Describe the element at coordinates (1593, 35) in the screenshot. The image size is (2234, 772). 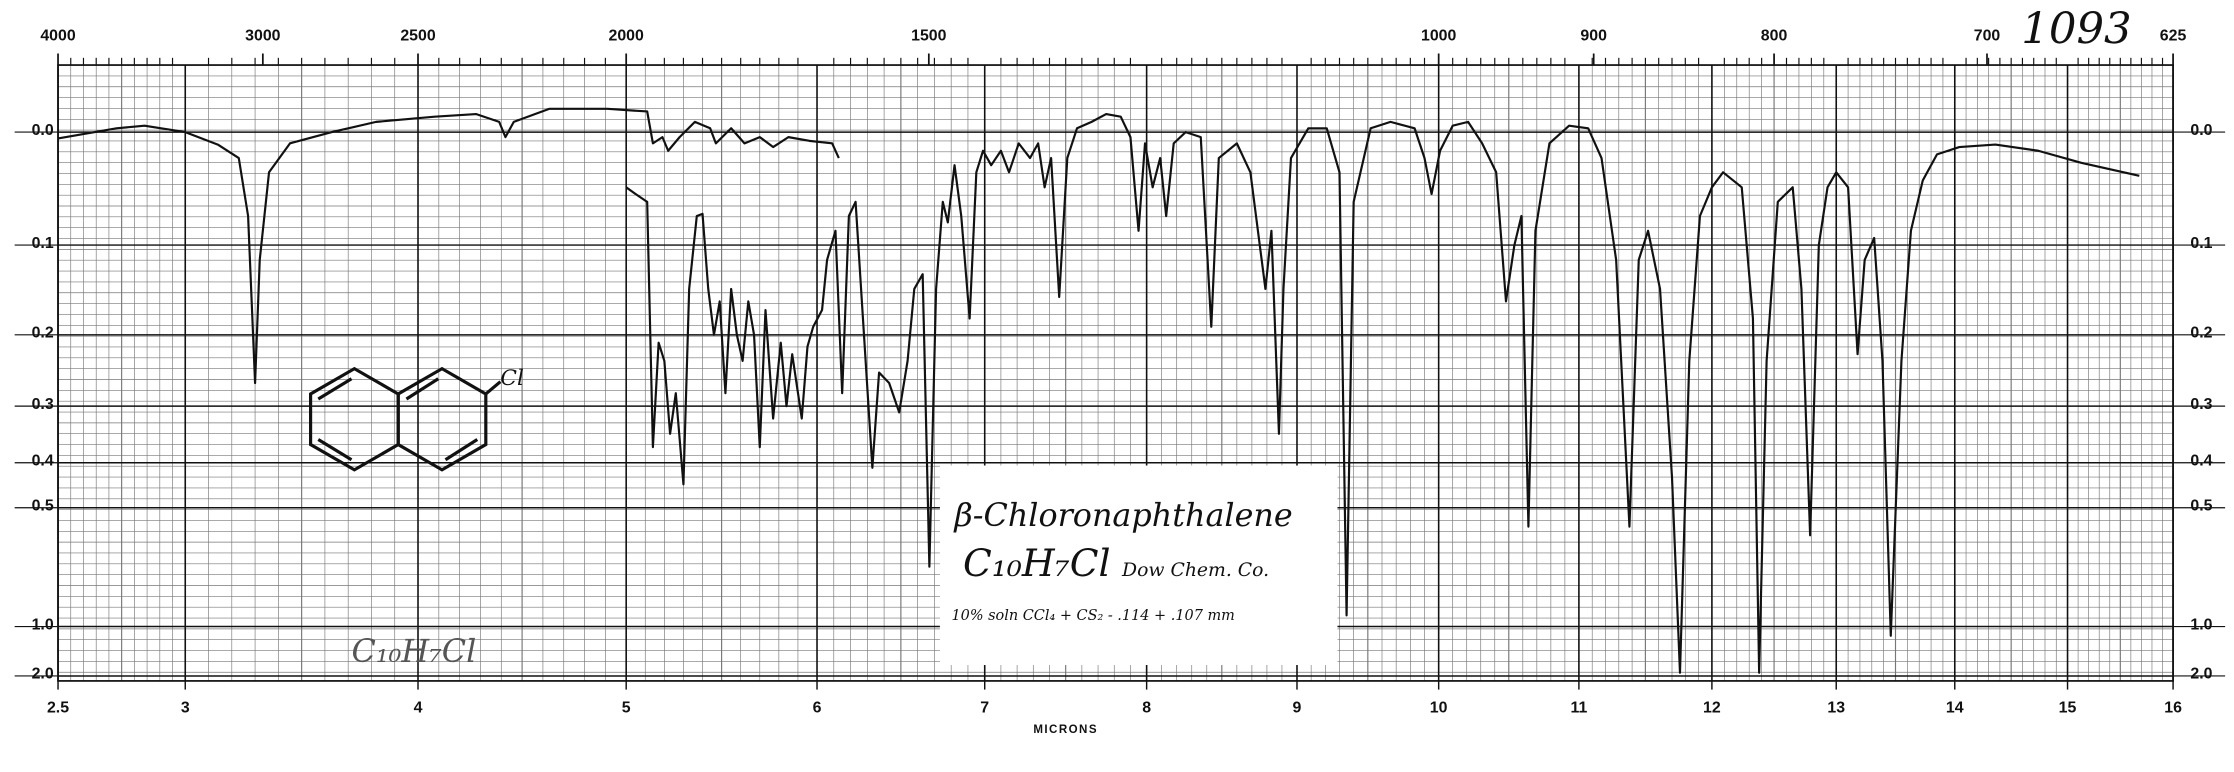
I see `x2-tick-label: 900` at that location.